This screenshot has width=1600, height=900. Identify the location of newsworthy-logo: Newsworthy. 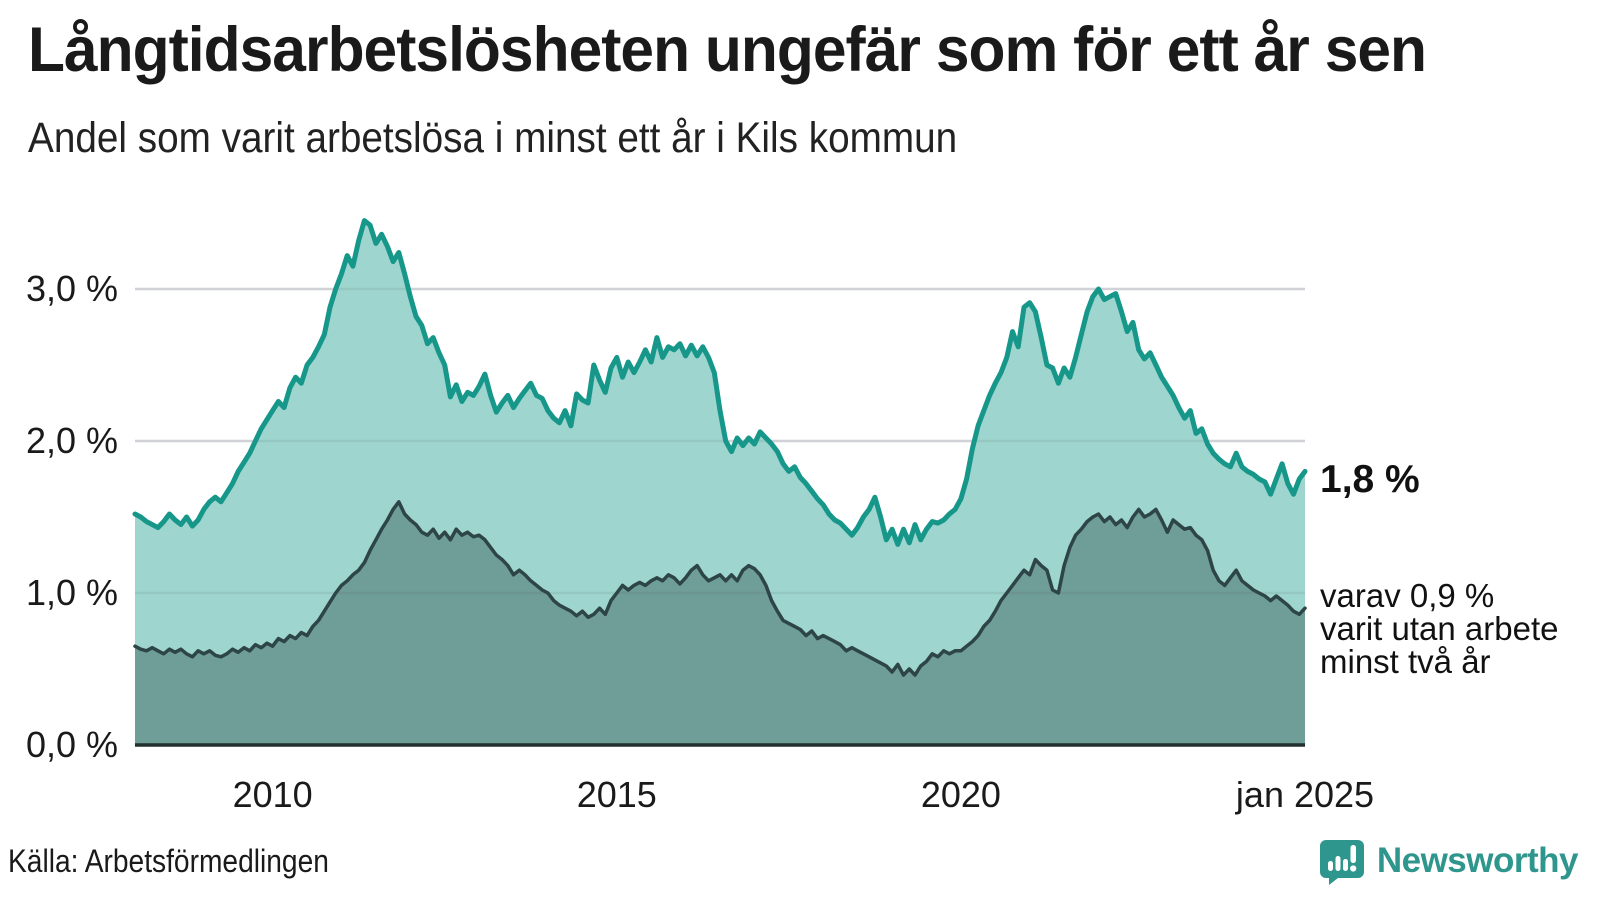
(1448, 861).